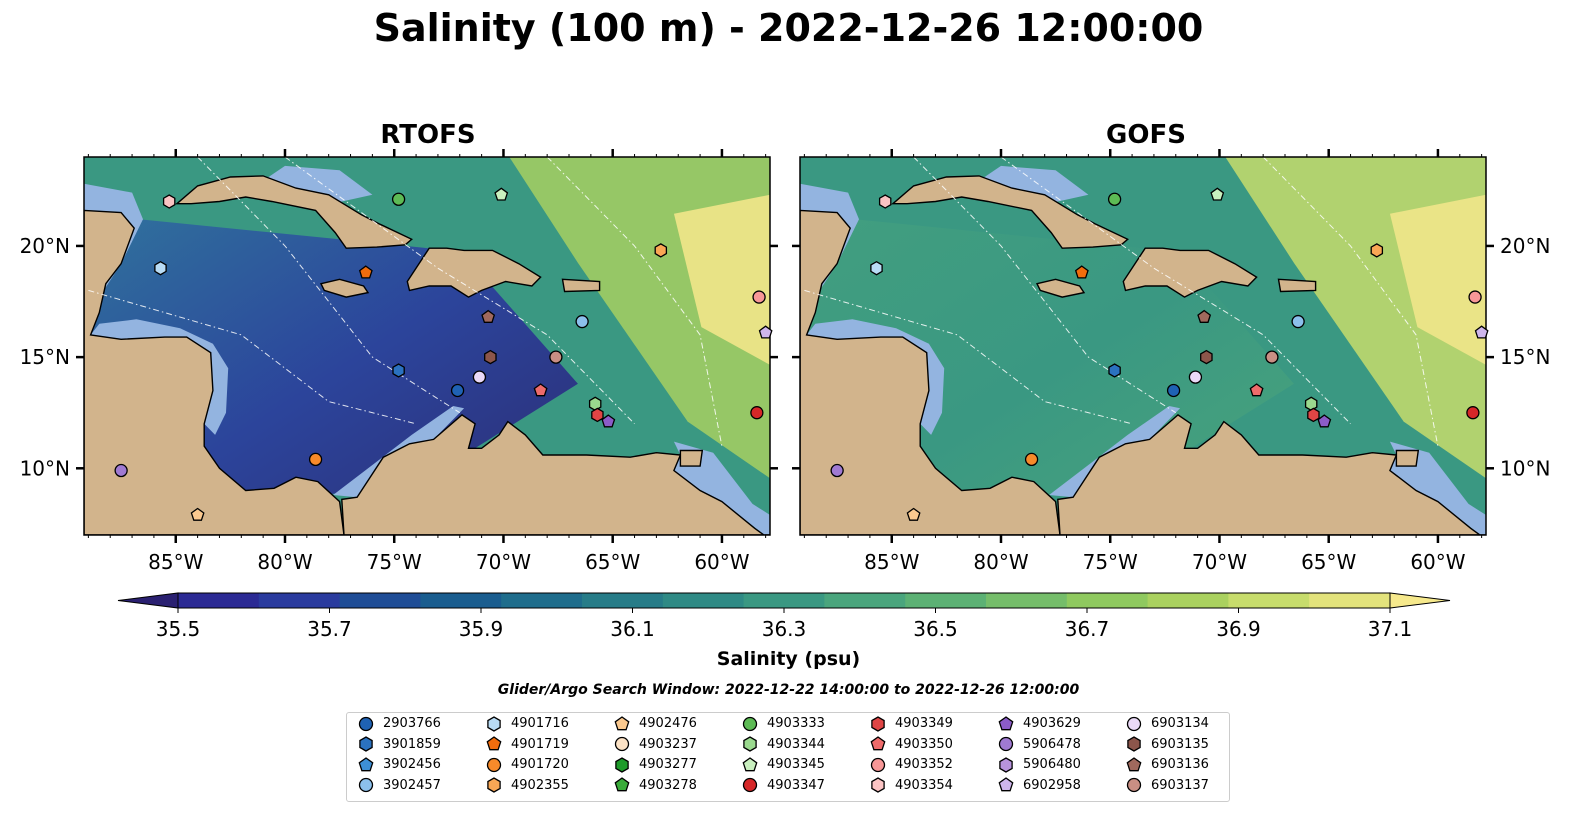 This screenshot has width=1577, height=827. Describe the element at coordinates (783, 745) in the screenshot. I see `legend-item: 4903344` at that location.